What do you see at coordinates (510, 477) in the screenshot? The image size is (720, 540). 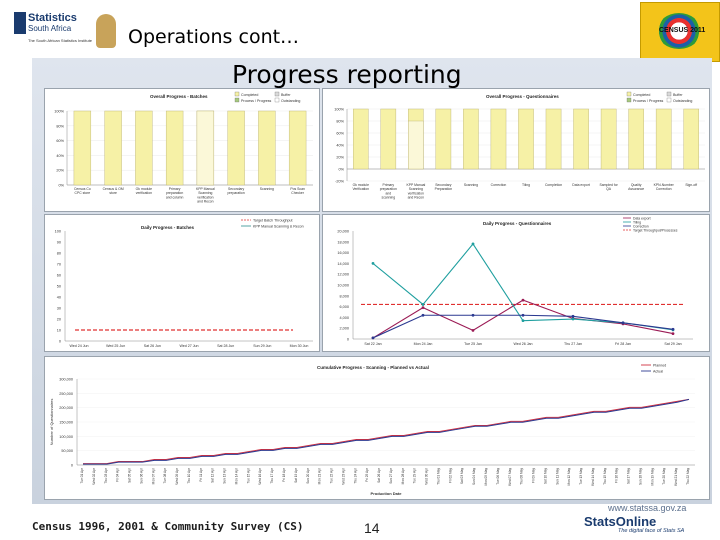 I see `x-tick-label: Wed 07 May` at bounding box center [510, 477].